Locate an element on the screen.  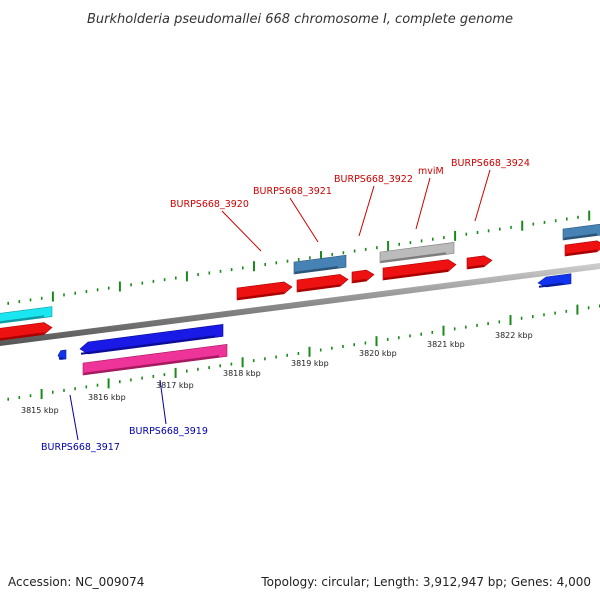
red-gene-left is located at coordinates (26, 331).